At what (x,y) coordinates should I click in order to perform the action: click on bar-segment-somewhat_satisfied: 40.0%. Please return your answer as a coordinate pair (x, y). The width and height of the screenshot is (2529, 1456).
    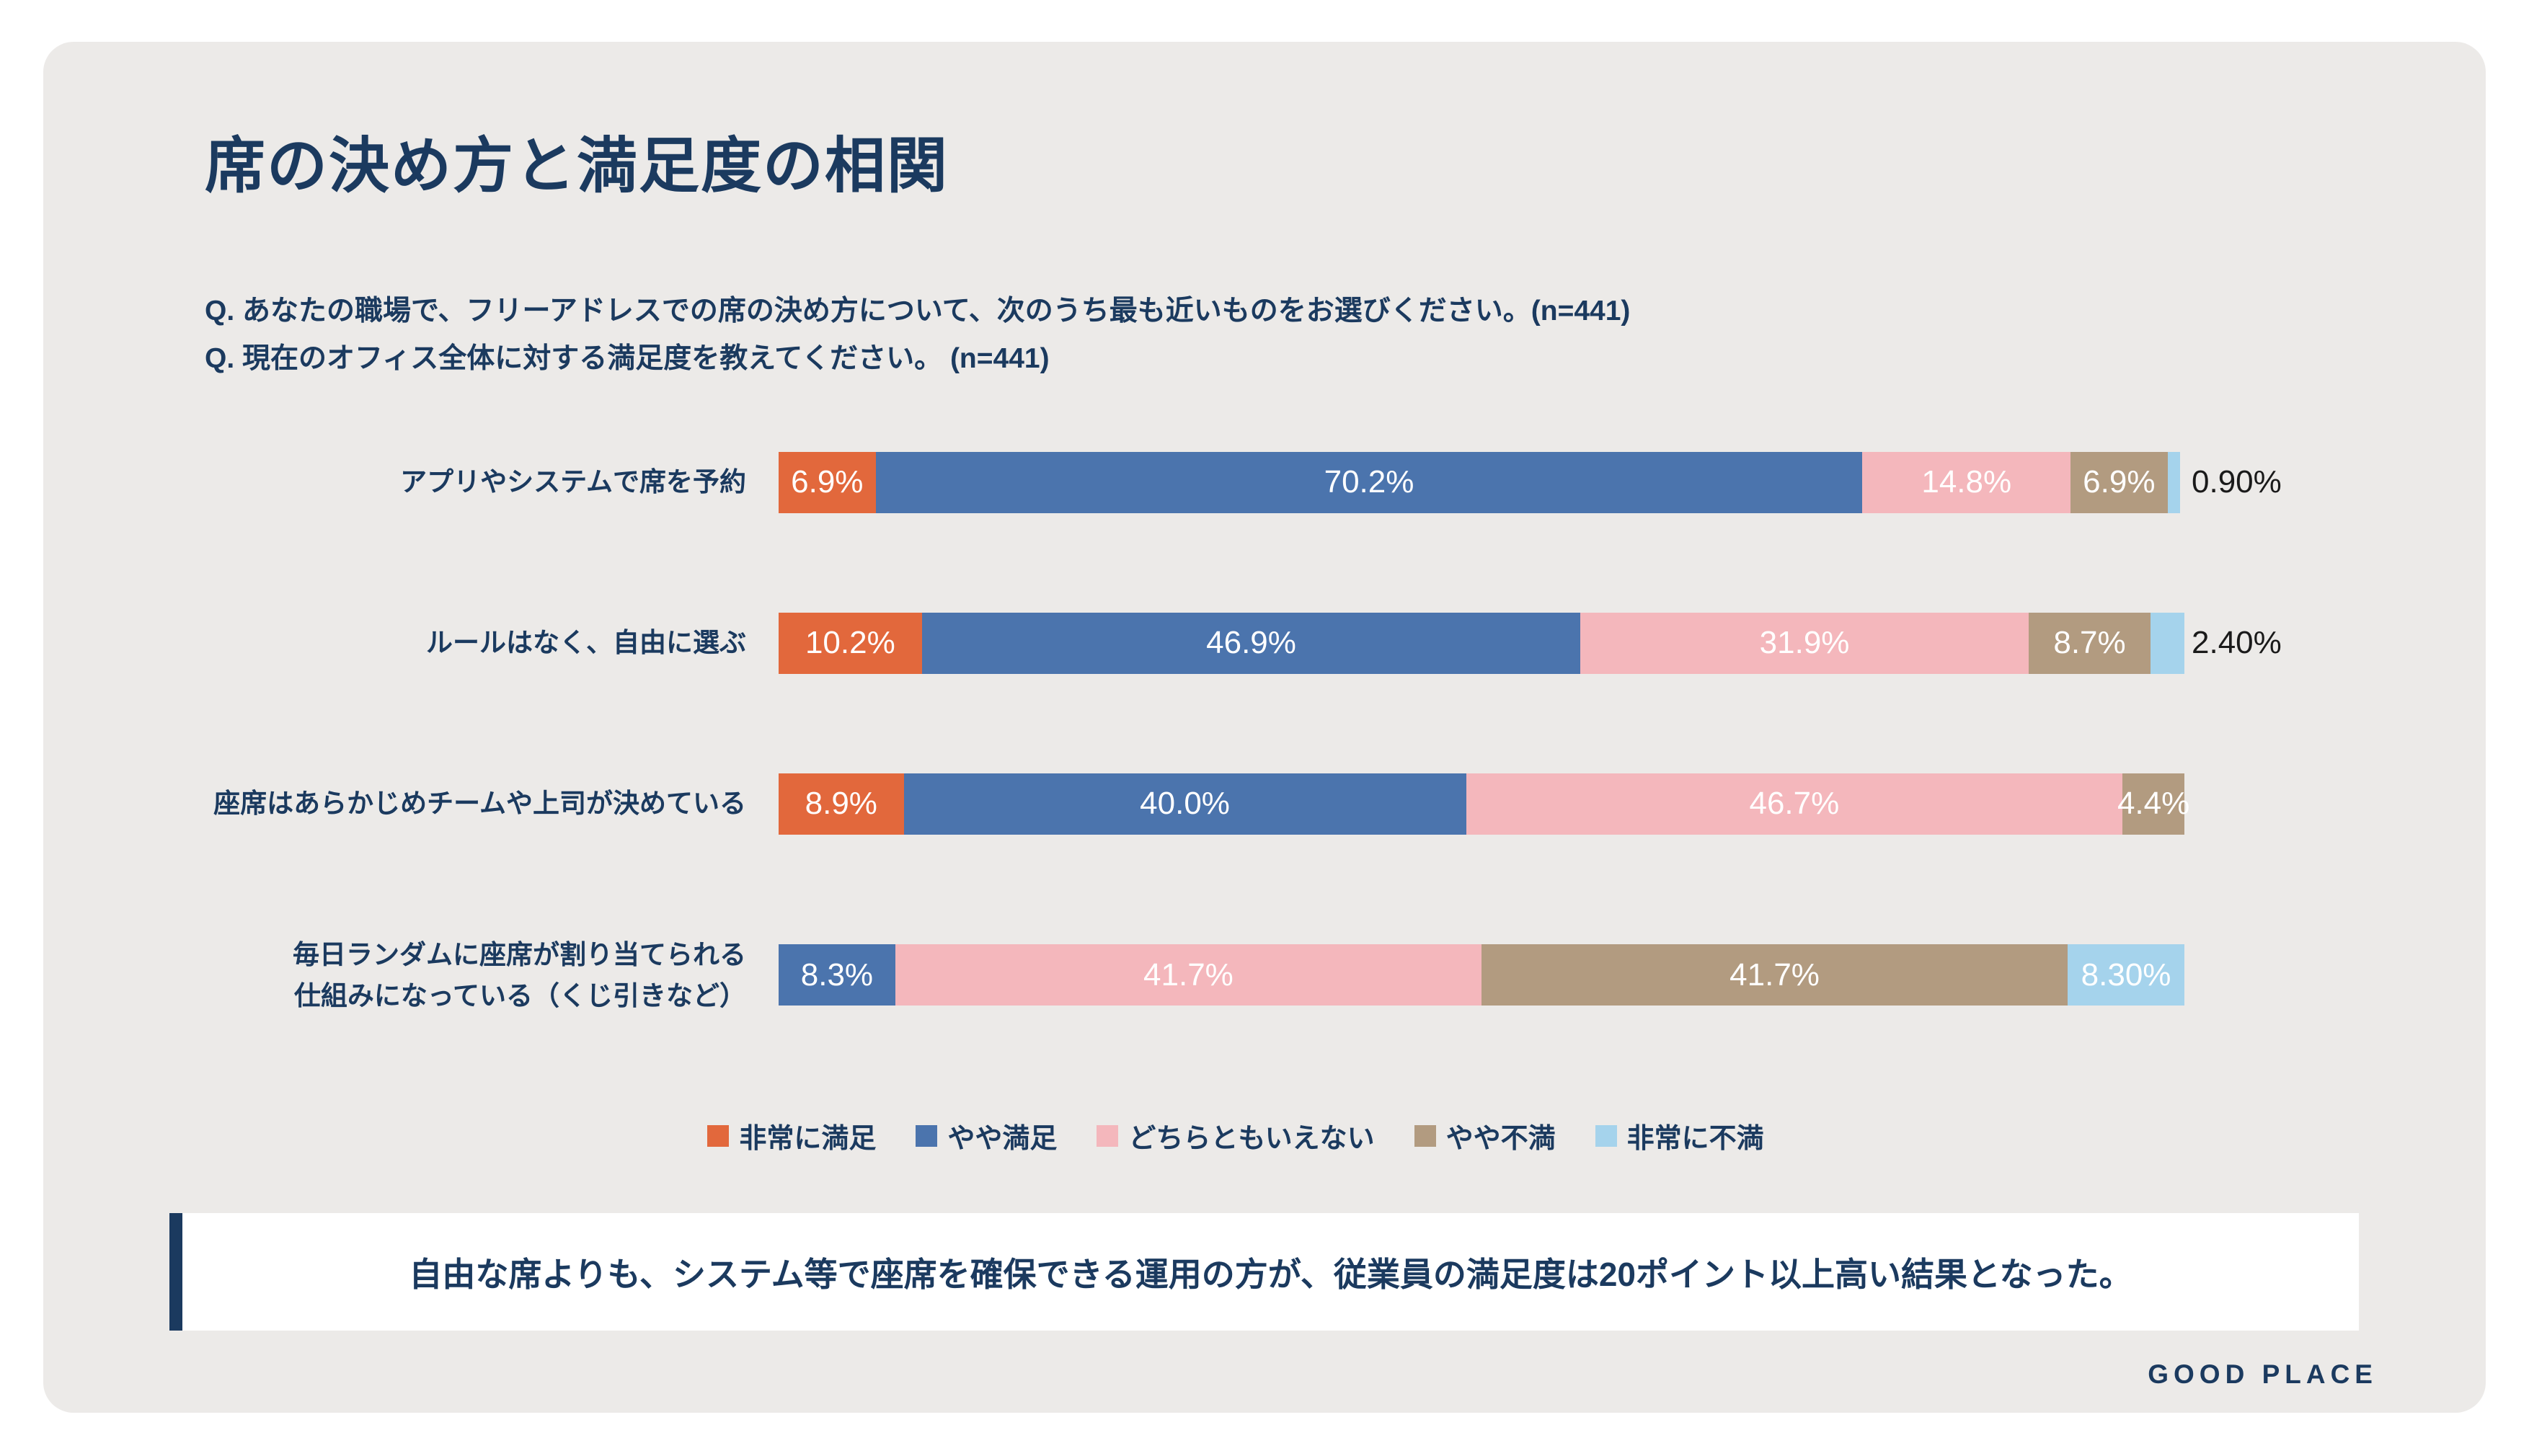
    Looking at the image, I should click on (1184, 804).